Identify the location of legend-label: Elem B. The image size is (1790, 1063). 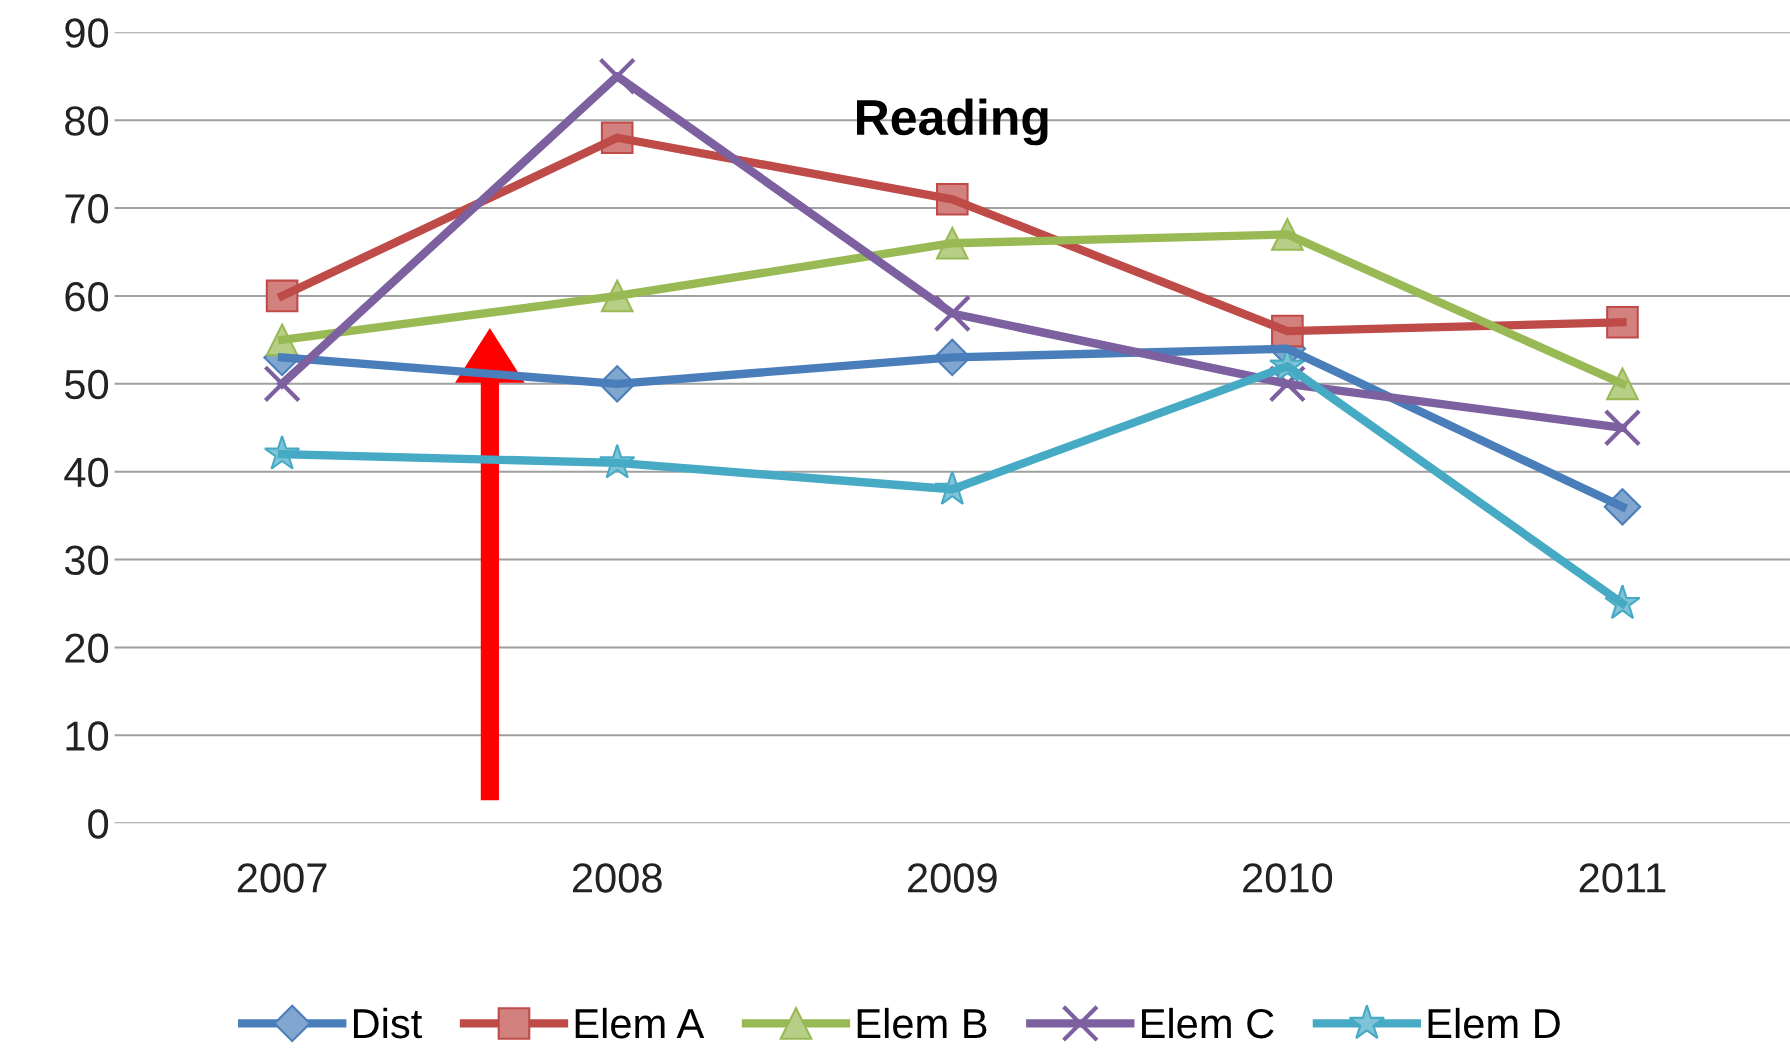
(922, 1023).